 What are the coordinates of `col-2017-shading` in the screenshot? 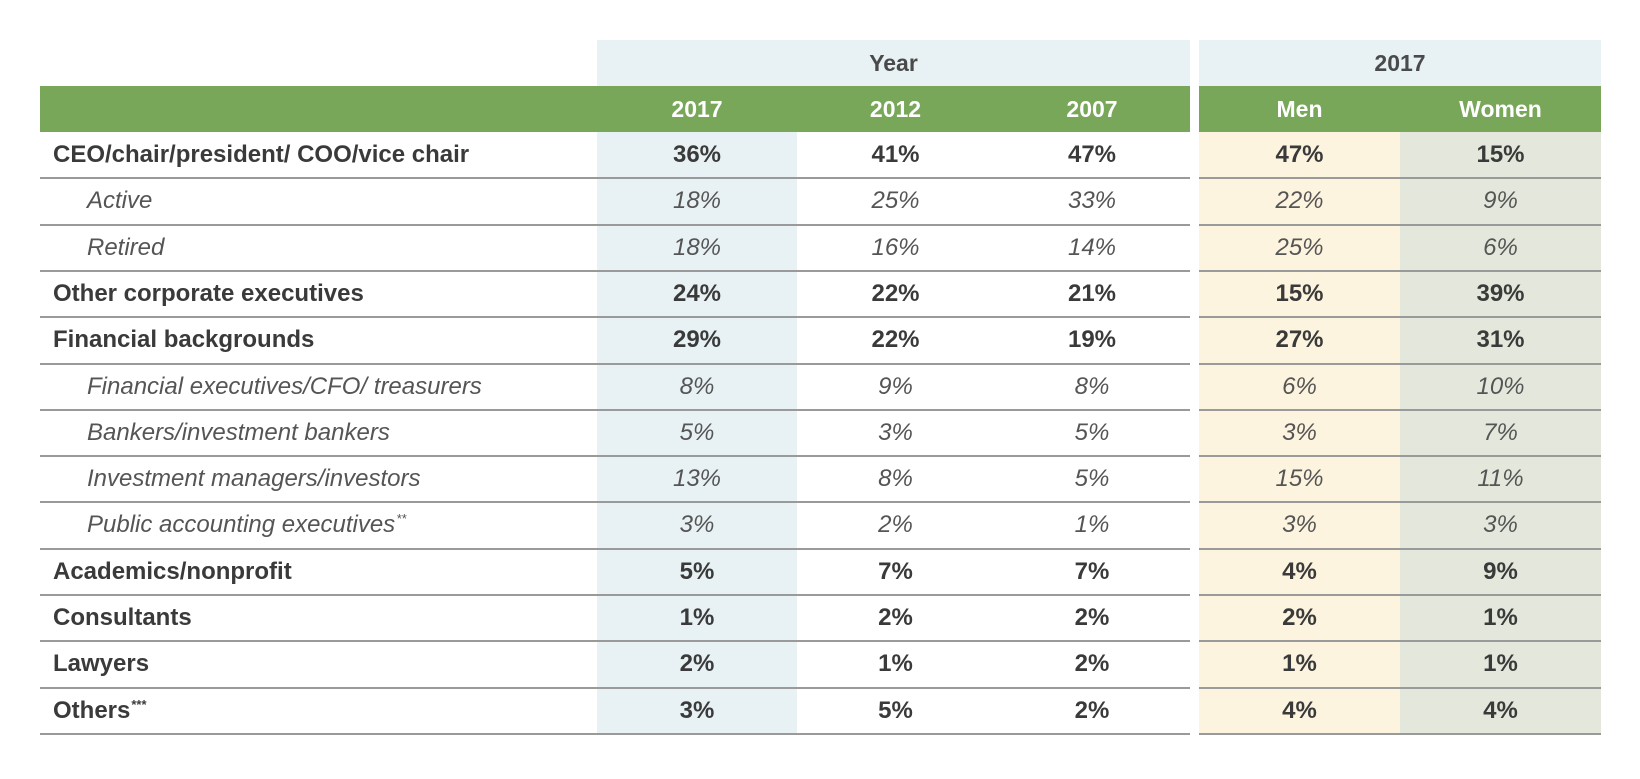 It's located at (697, 433).